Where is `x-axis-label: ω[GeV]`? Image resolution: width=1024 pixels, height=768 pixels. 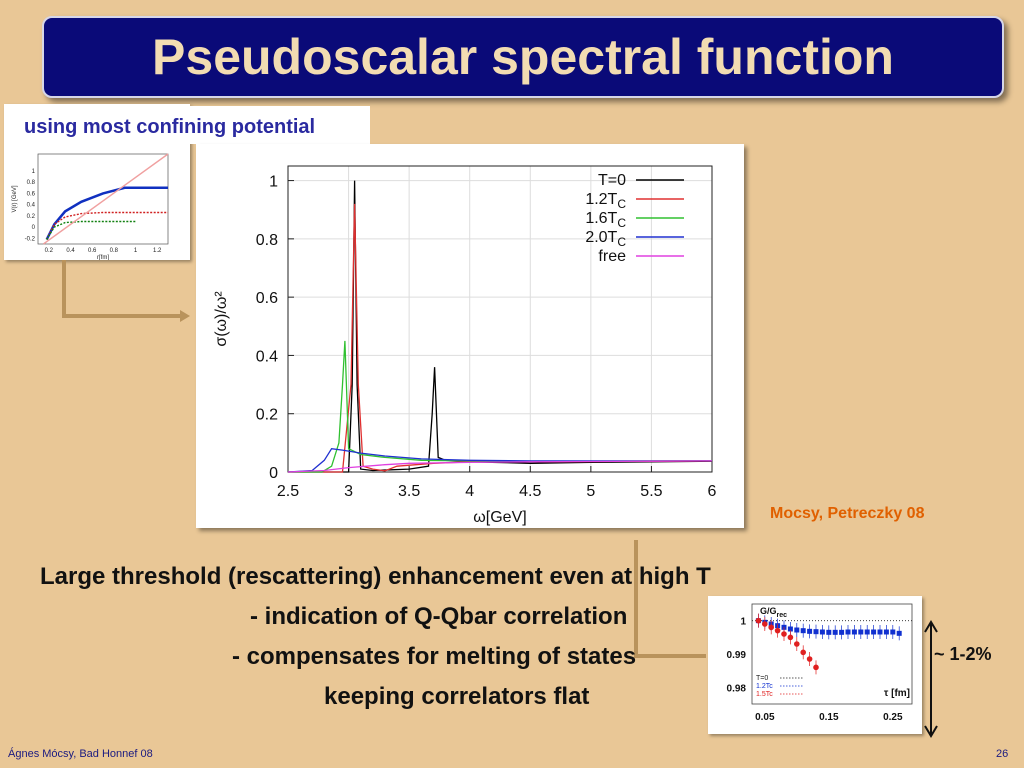 x-axis-label: ω[GeV] is located at coordinates (499, 517).